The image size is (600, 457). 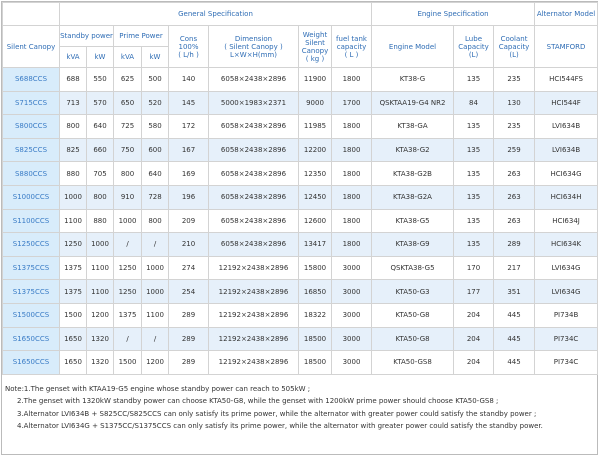 What do you see at coordinates (253, 221) in the screenshot?
I see `data-cell: 6058×2438×2896` at bounding box center [253, 221].